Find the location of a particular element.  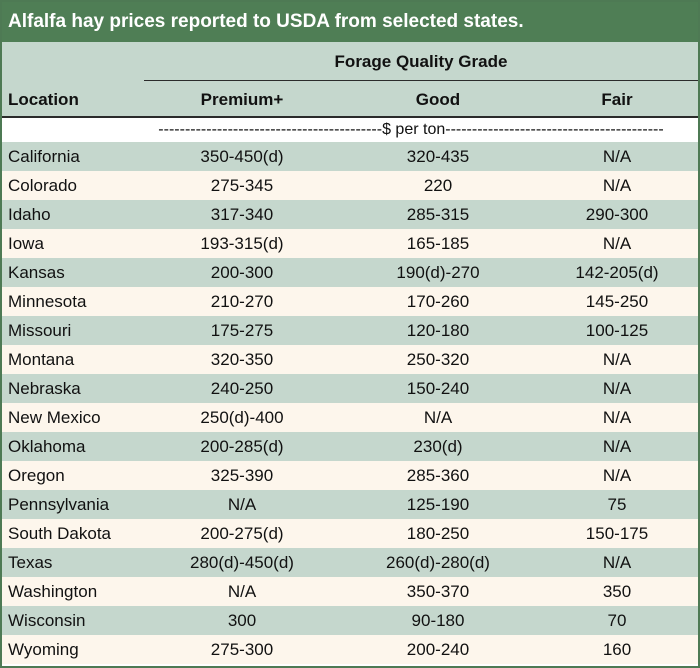

group-header-forage-quality: Forage Quality Grade is located at coordinates (421, 61).